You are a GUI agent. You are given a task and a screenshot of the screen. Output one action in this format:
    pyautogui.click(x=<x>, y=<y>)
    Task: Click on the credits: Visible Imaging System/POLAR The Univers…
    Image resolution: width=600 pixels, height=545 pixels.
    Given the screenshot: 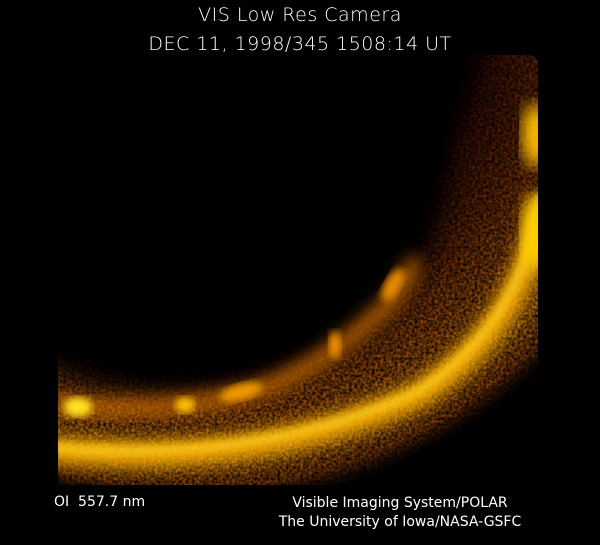 What is the action you would take?
    pyautogui.click(x=400, y=513)
    